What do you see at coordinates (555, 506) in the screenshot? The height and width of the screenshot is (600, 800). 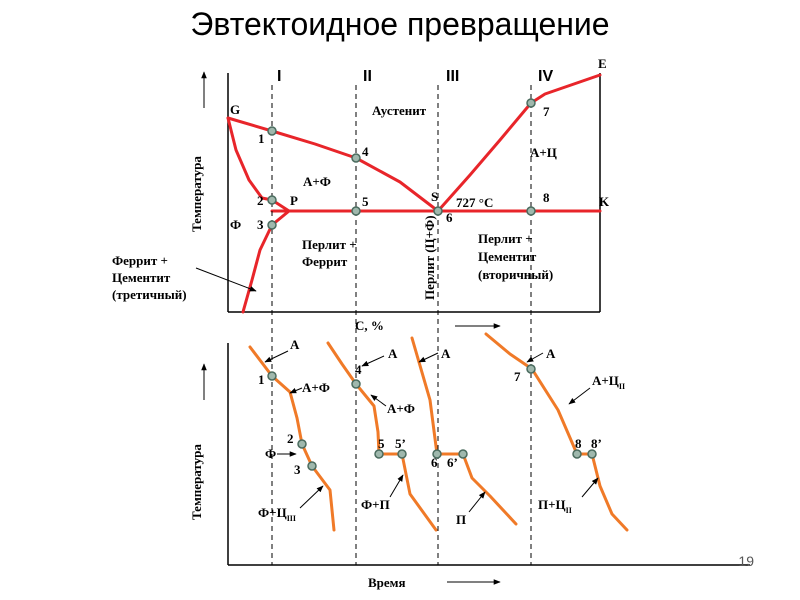 I see `c4-label-PC: П+ЦII` at bounding box center [555, 506].